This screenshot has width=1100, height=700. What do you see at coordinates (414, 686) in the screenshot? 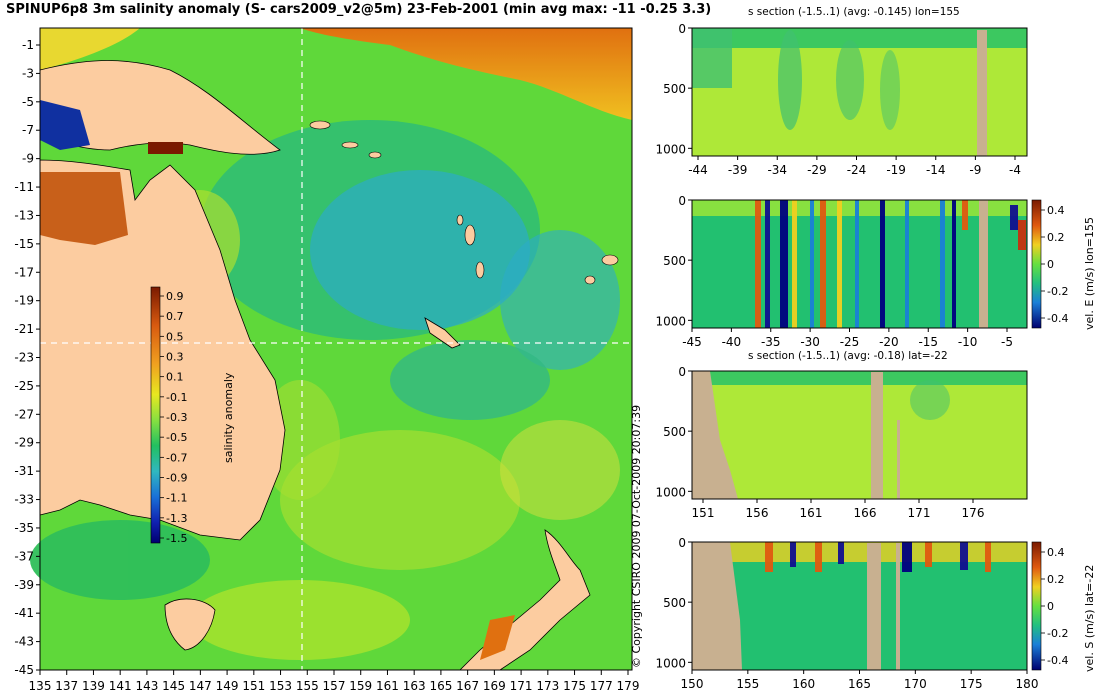
I see `lon-tick-label: 163` at bounding box center [414, 686].